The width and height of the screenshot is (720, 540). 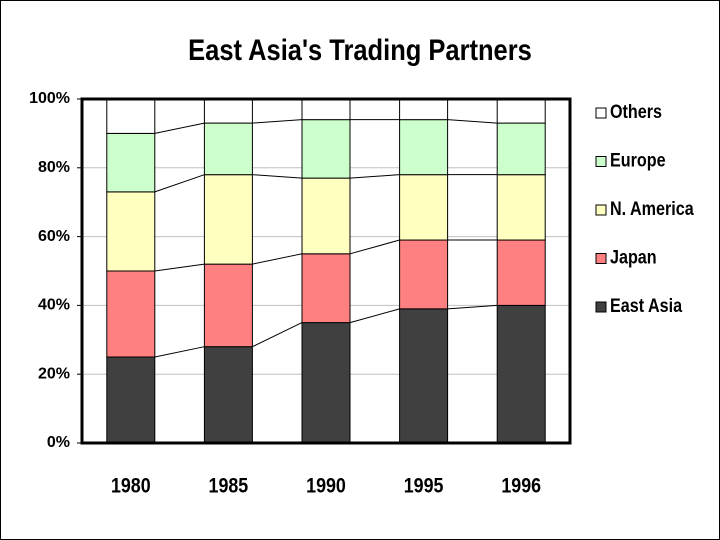 I want to click on y-tick-label: 80%, so click(x=54, y=167).